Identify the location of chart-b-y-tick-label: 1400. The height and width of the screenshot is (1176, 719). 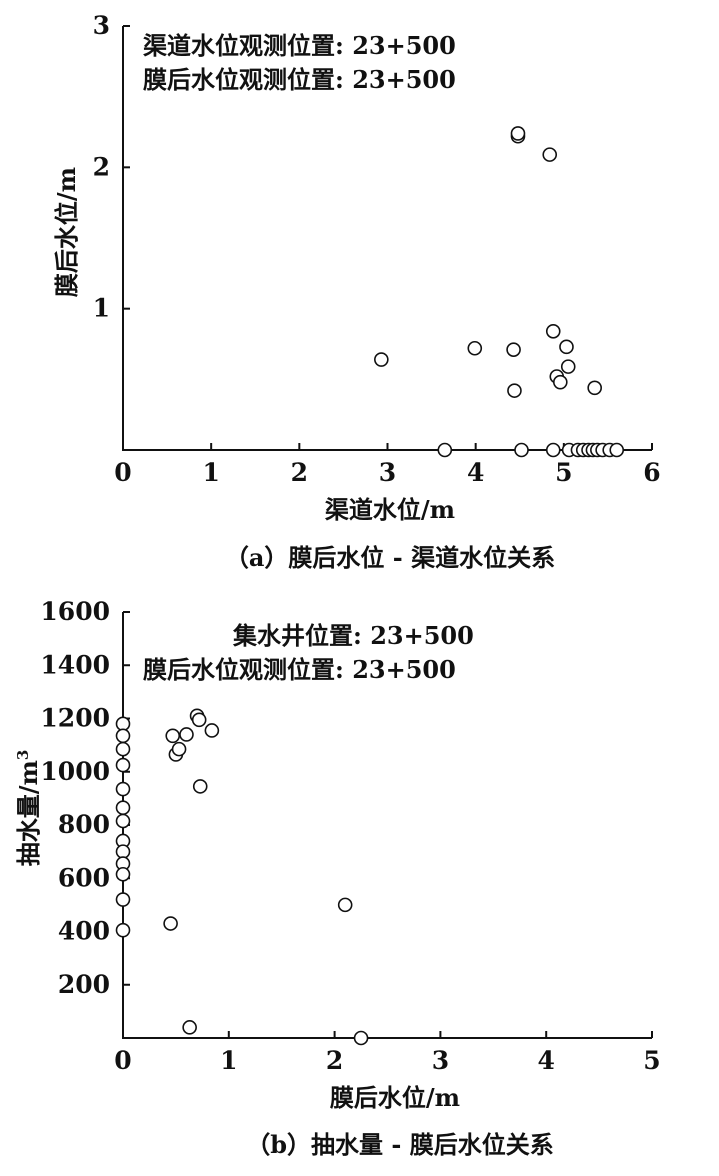
(75, 664).